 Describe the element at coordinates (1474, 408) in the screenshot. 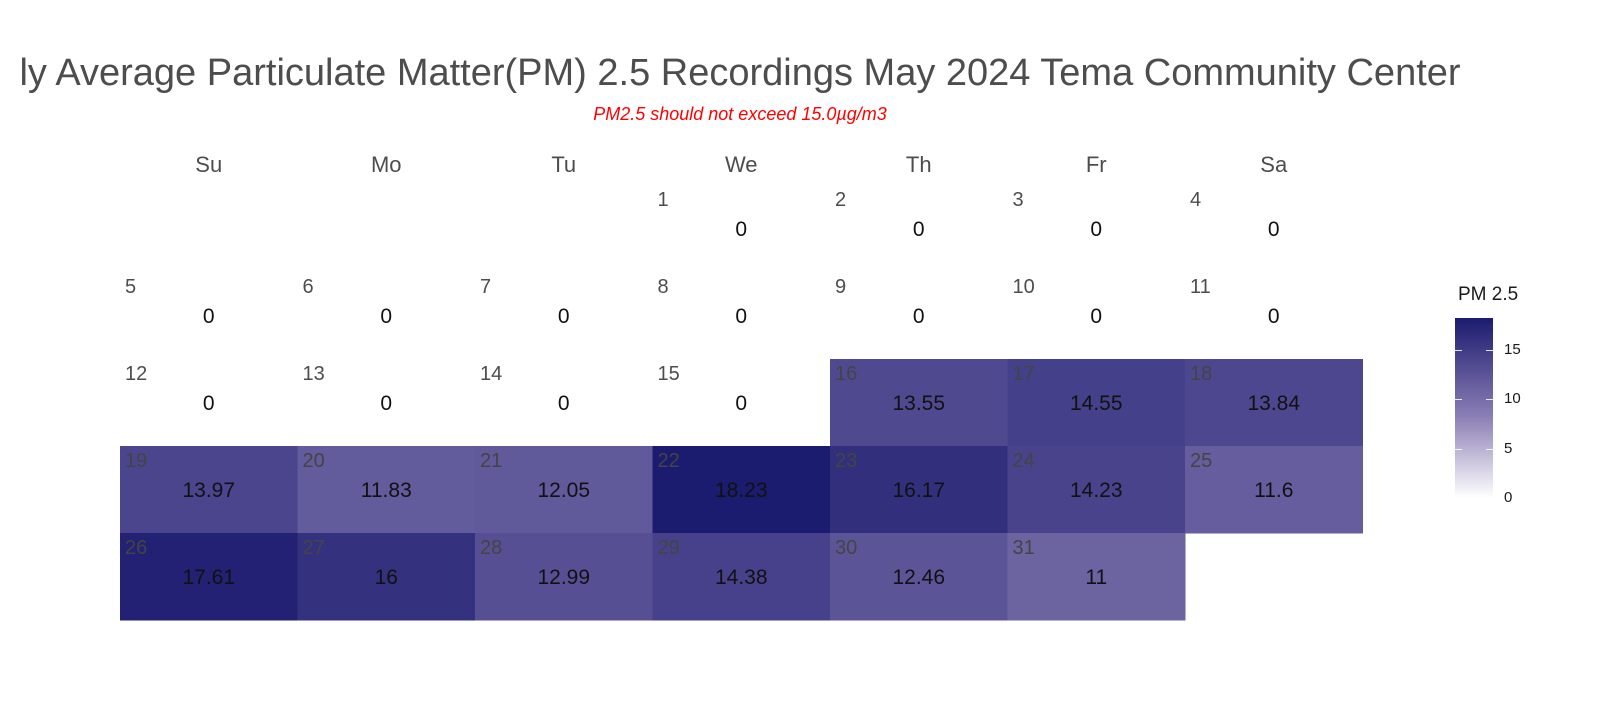

I see `legend-color-bar` at that location.